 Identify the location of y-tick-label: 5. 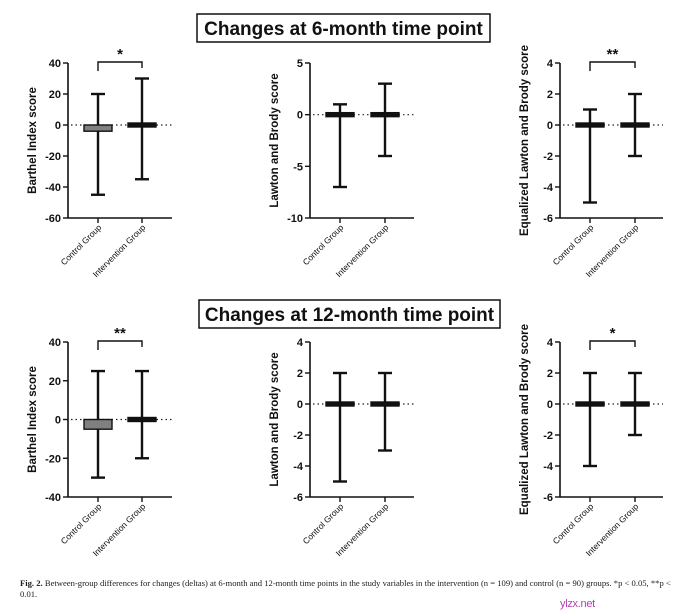
(300, 64).